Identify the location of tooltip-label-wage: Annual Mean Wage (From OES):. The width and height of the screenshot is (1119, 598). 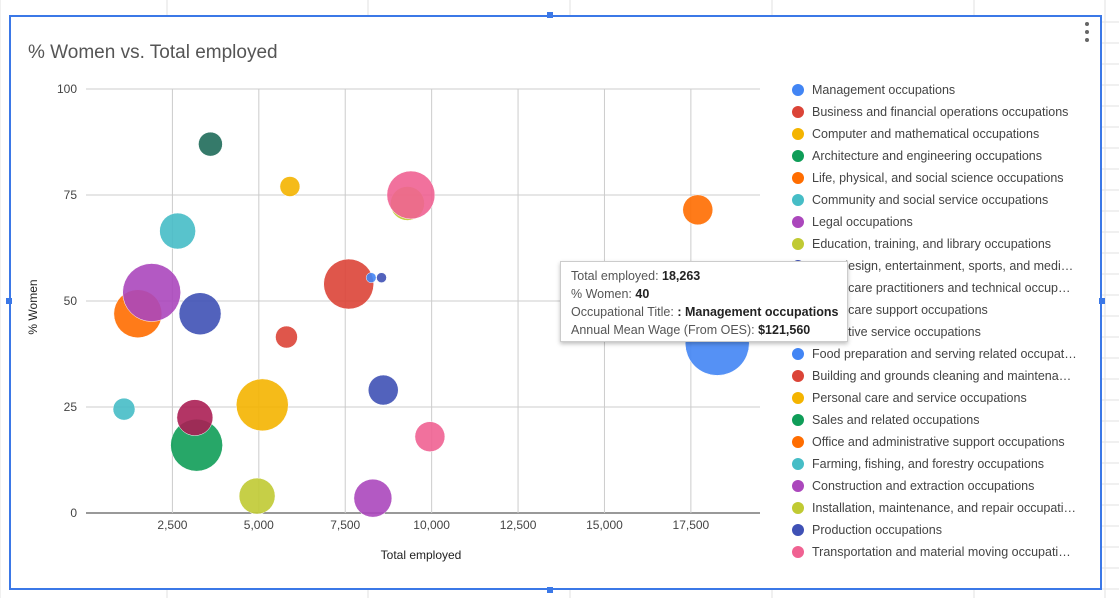
(665, 330).